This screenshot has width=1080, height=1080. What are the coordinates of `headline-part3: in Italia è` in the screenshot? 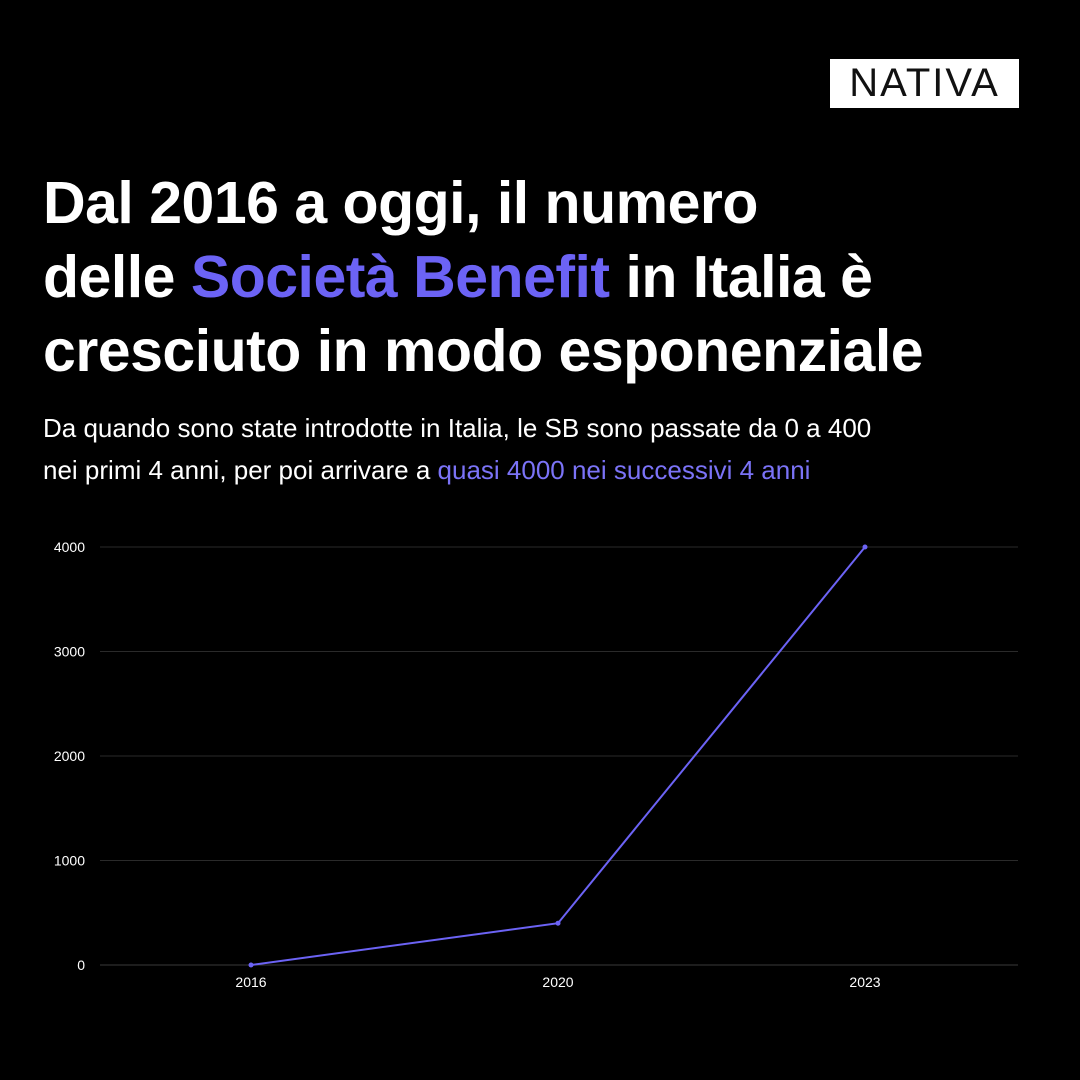 It's located at (741, 277).